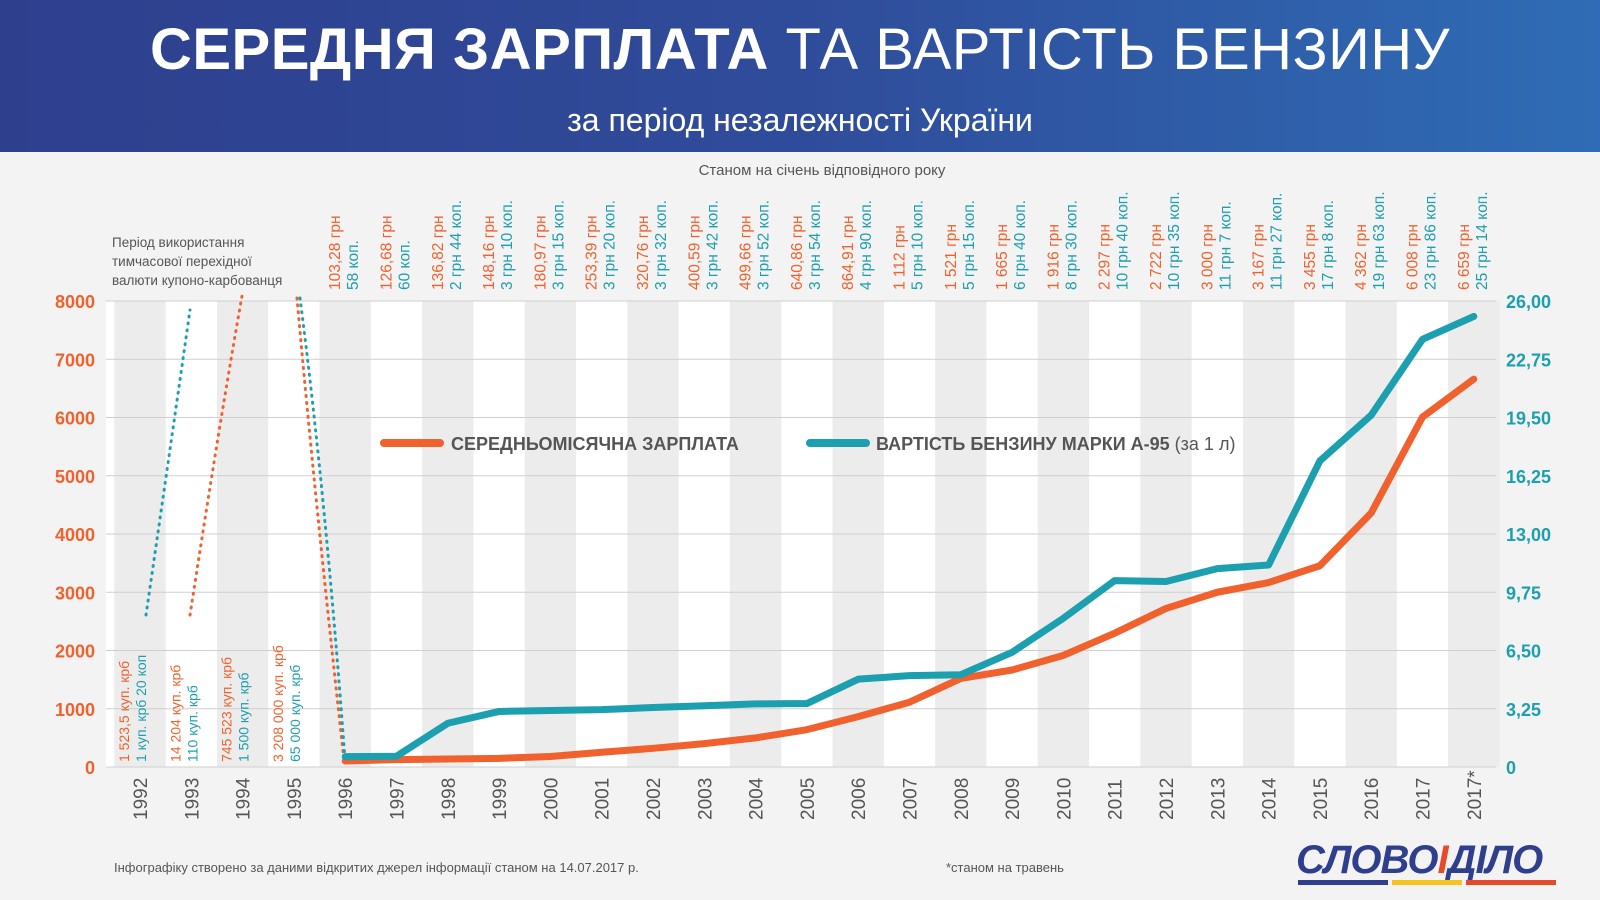 The width and height of the screenshot is (1600, 900). What do you see at coordinates (1343, 882) in the screenshot?
I see `logo-bar-blue` at bounding box center [1343, 882].